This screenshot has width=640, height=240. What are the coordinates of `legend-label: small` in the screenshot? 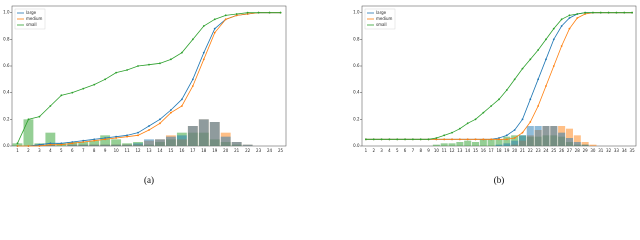 It's located at (381, 24).